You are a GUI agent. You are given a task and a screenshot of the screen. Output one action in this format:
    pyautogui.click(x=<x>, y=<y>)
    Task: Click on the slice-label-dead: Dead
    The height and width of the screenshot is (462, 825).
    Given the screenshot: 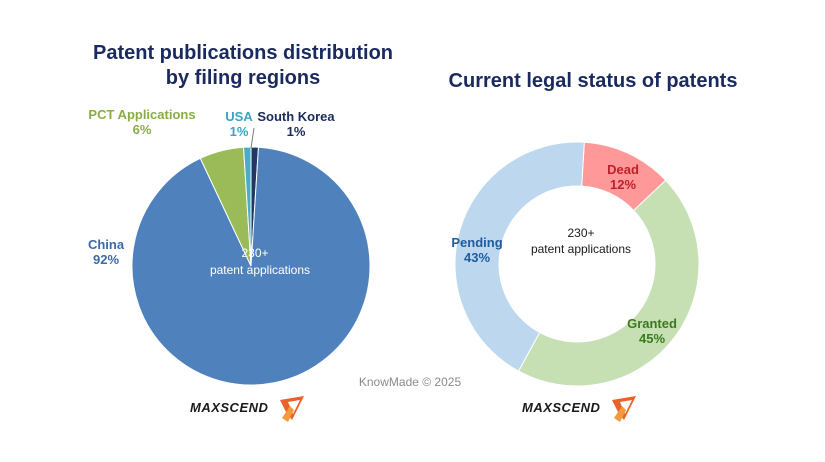 What is the action you would take?
    pyautogui.click(x=623, y=169)
    